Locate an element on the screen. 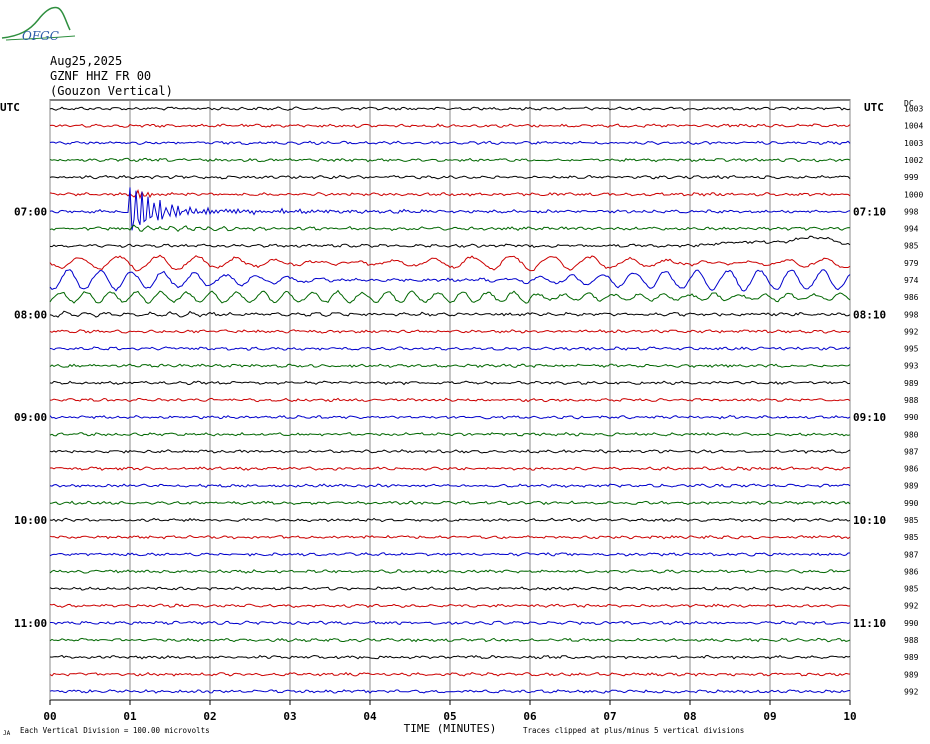 The image size is (930, 744). dc-offset-label: 993 is located at coordinates (911, 366).